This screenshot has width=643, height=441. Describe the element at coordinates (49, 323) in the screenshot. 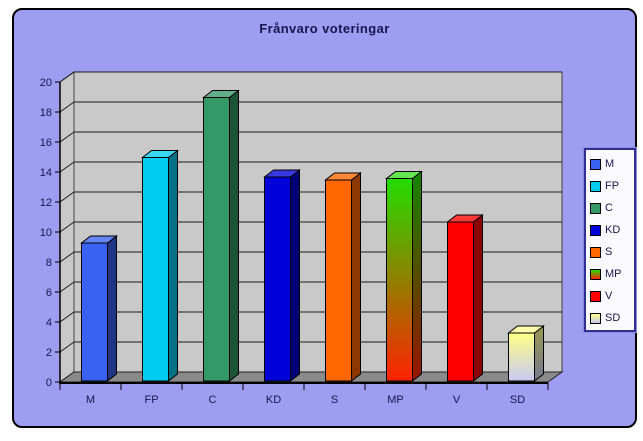

I see `y-axis-tick-label: 4` at that location.